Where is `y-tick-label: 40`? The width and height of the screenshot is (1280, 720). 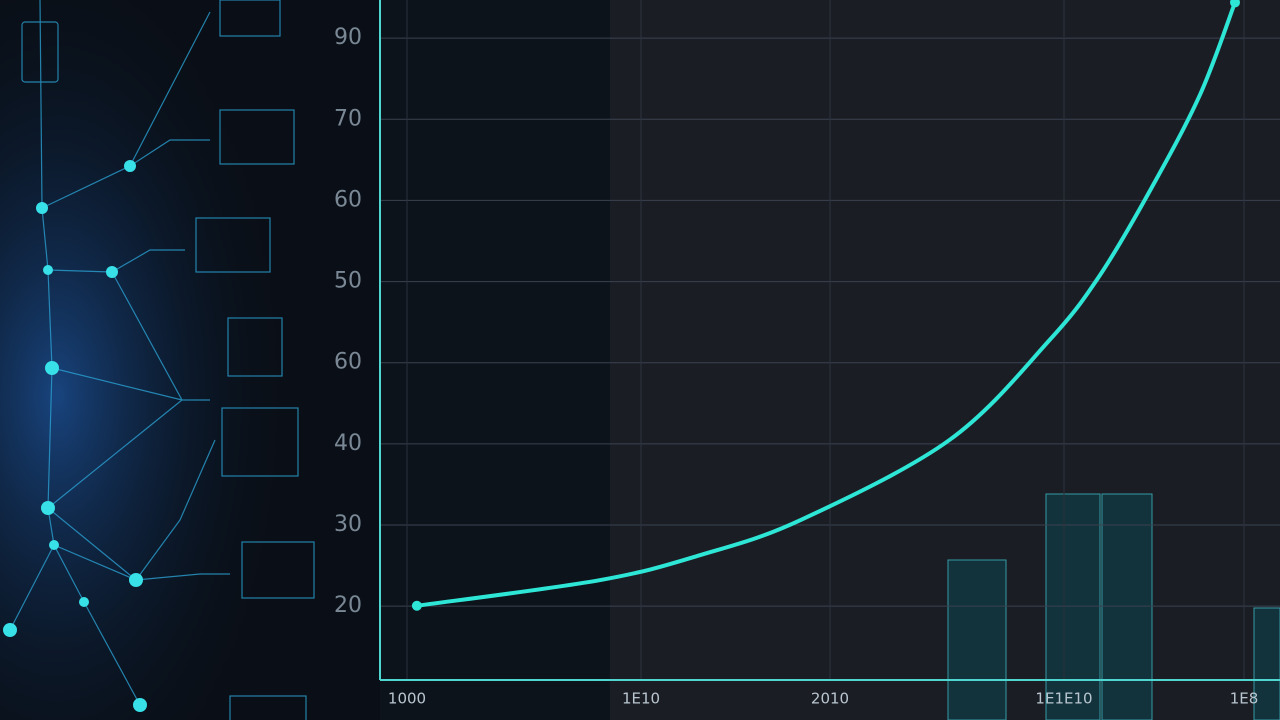
y-tick-label: 40 is located at coordinates (348, 443).